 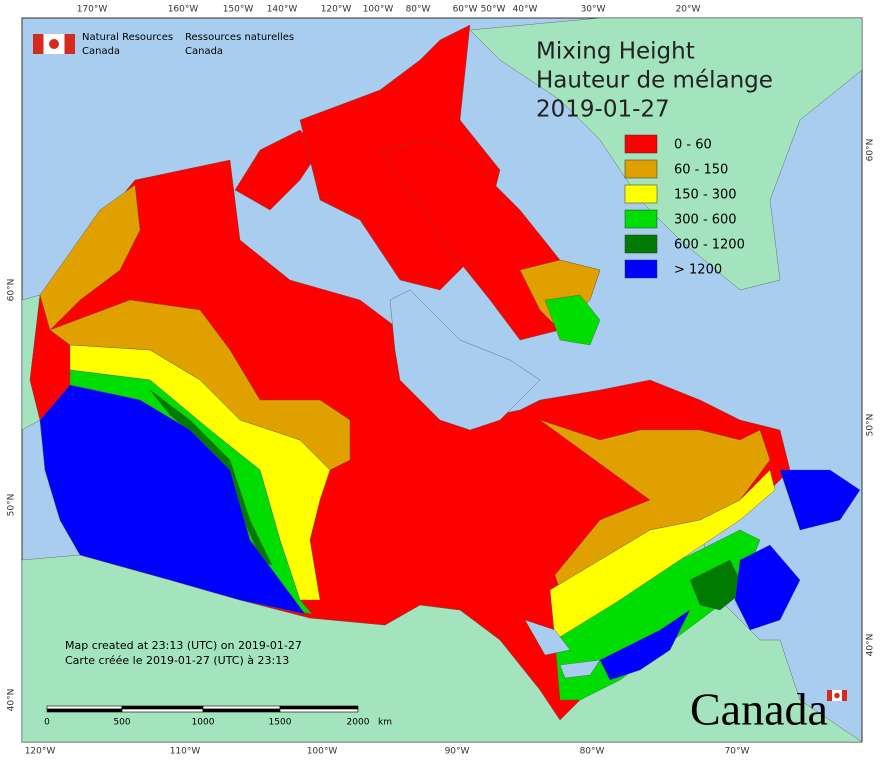 I want to click on map-title: Mixing Height, so click(x=615, y=52).